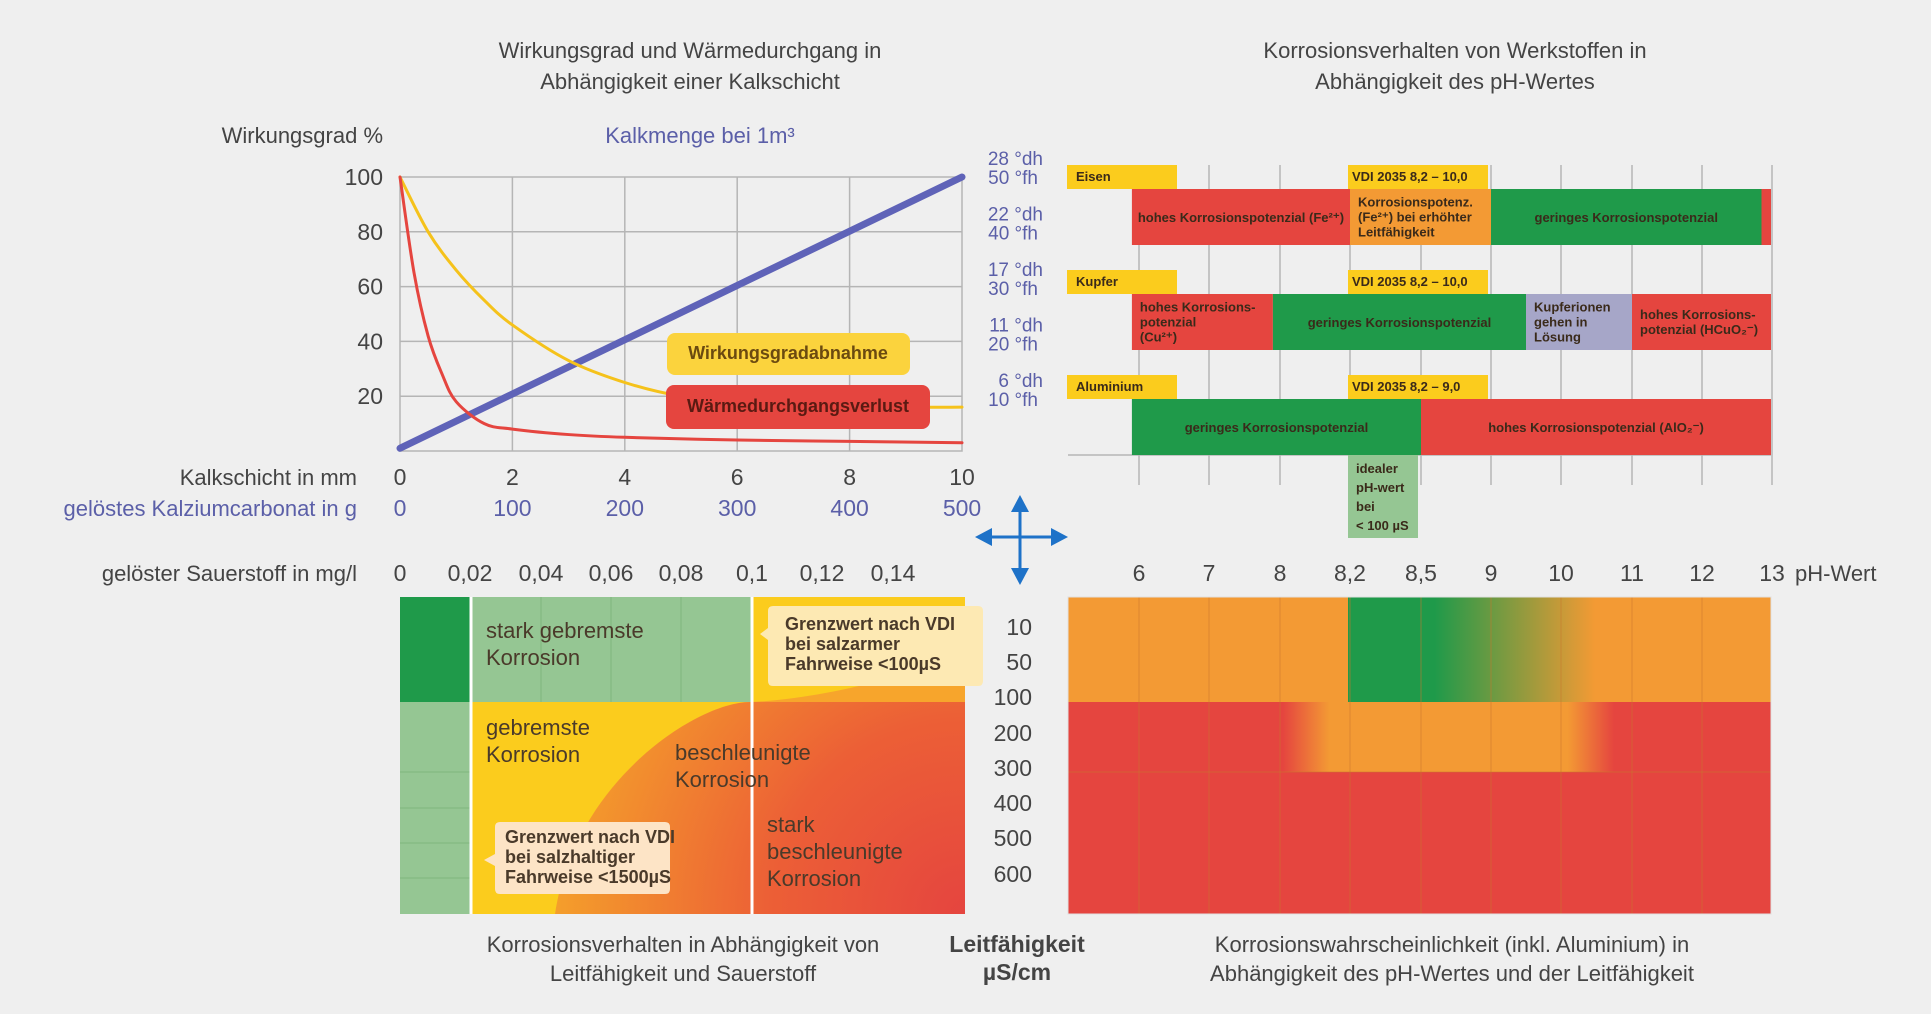 This screenshot has height=1014, width=1931. What do you see at coordinates (1013, 750) in the screenshot?
I see `conductivity-ticks: 10 50 100 200 300 400 500 600` at bounding box center [1013, 750].